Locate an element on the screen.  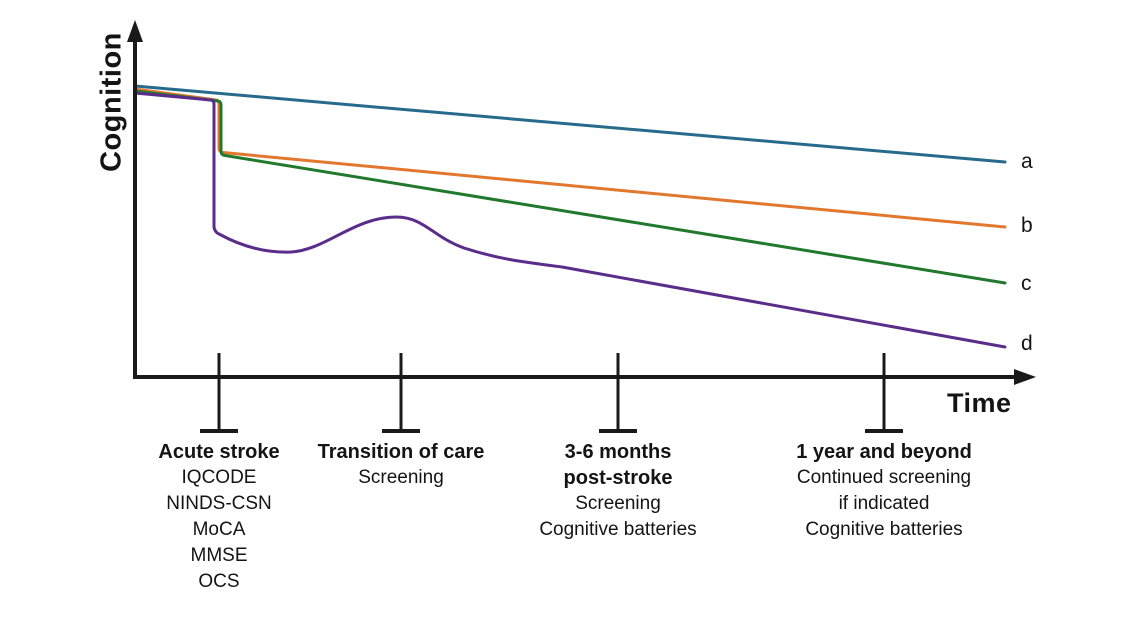
series-label-c: c is located at coordinates (1026, 284).